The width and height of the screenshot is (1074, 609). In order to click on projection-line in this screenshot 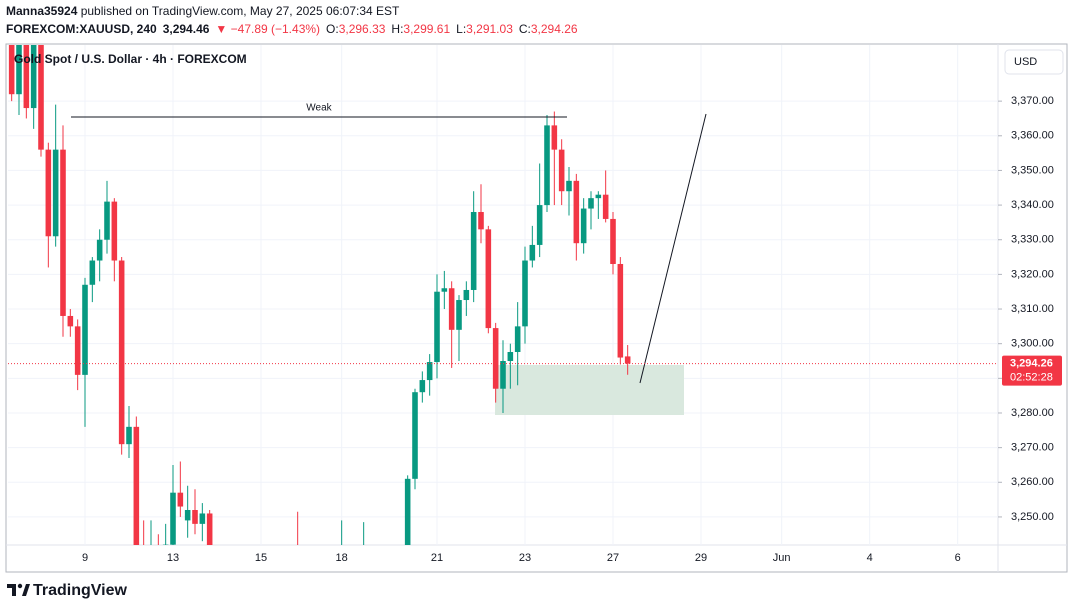, I will do `click(673, 248)`.